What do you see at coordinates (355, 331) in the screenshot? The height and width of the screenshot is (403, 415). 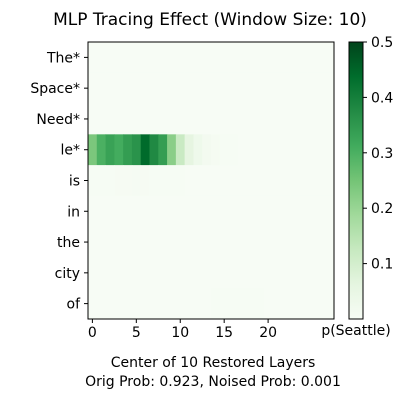 I see `colorbar-label: p(Seattle)` at bounding box center [355, 331].